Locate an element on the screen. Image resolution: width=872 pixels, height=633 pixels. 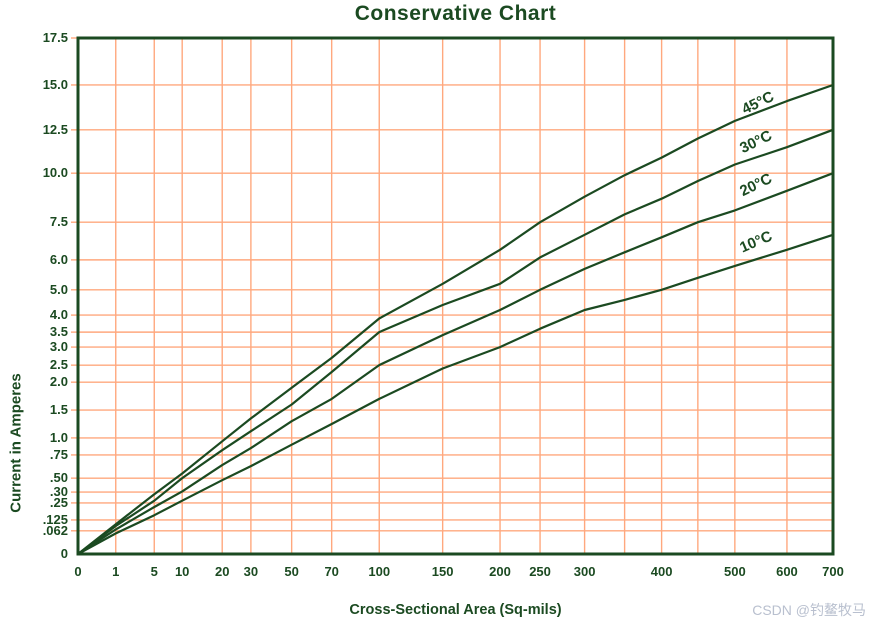
x-tick-label: 700 is located at coordinates (833, 571).